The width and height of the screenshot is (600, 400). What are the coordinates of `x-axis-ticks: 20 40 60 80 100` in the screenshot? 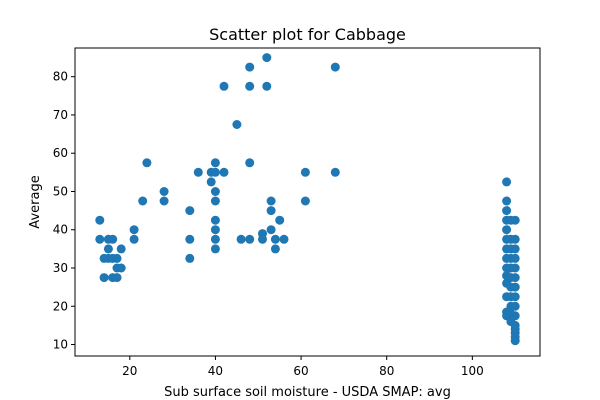 It's located at (303, 367).